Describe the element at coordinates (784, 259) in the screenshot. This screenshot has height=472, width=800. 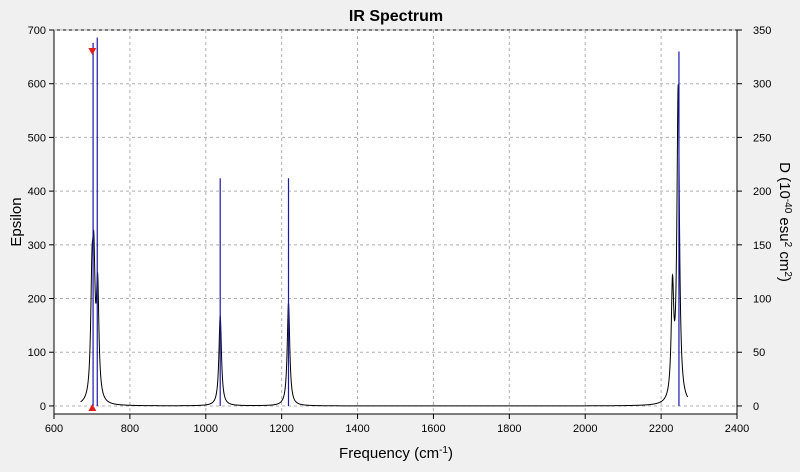
I see `y-axis-right-title-c: cm` at that location.